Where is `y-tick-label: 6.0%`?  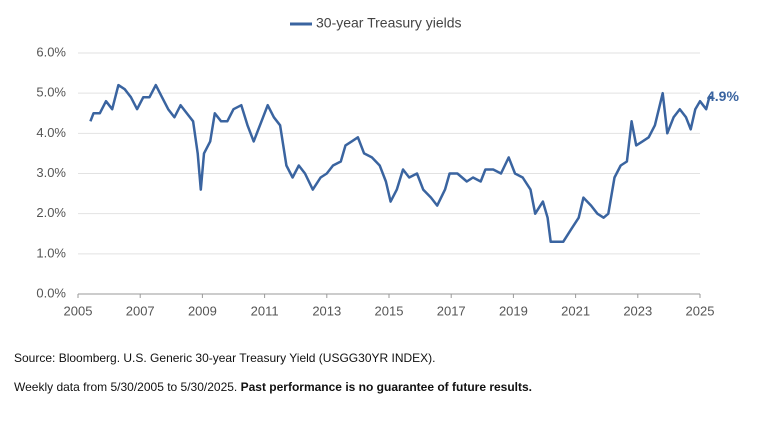
y-tick-label: 6.0% is located at coordinates (51, 51).